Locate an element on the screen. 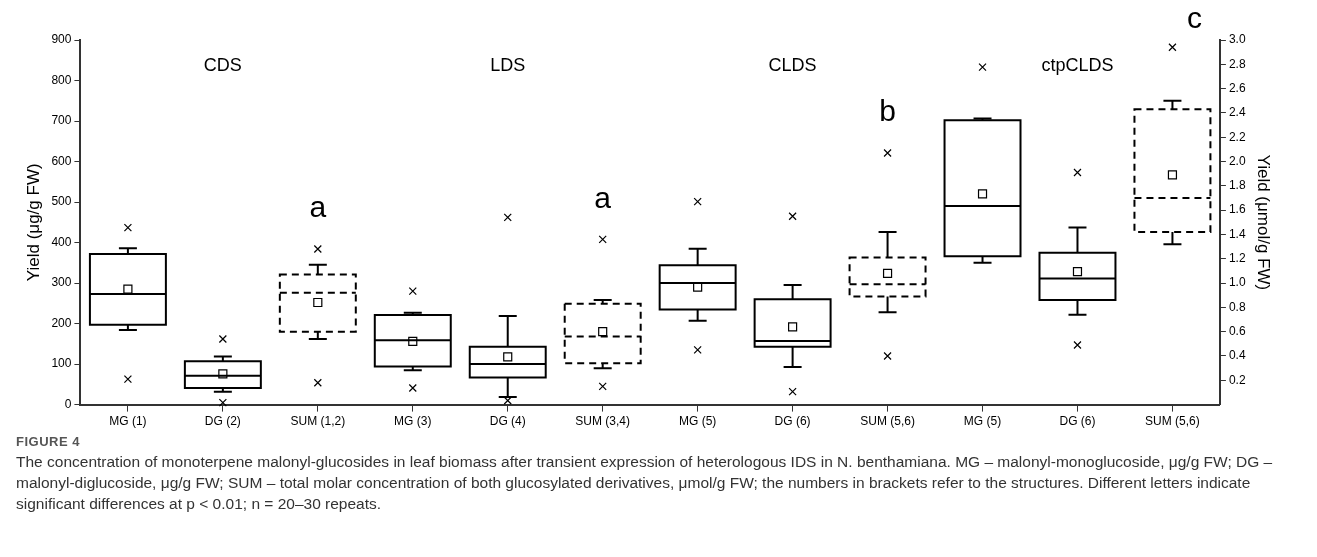 The height and width of the screenshot is (557, 1317). x-tick-label: MG (1) is located at coordinates (128, 421).